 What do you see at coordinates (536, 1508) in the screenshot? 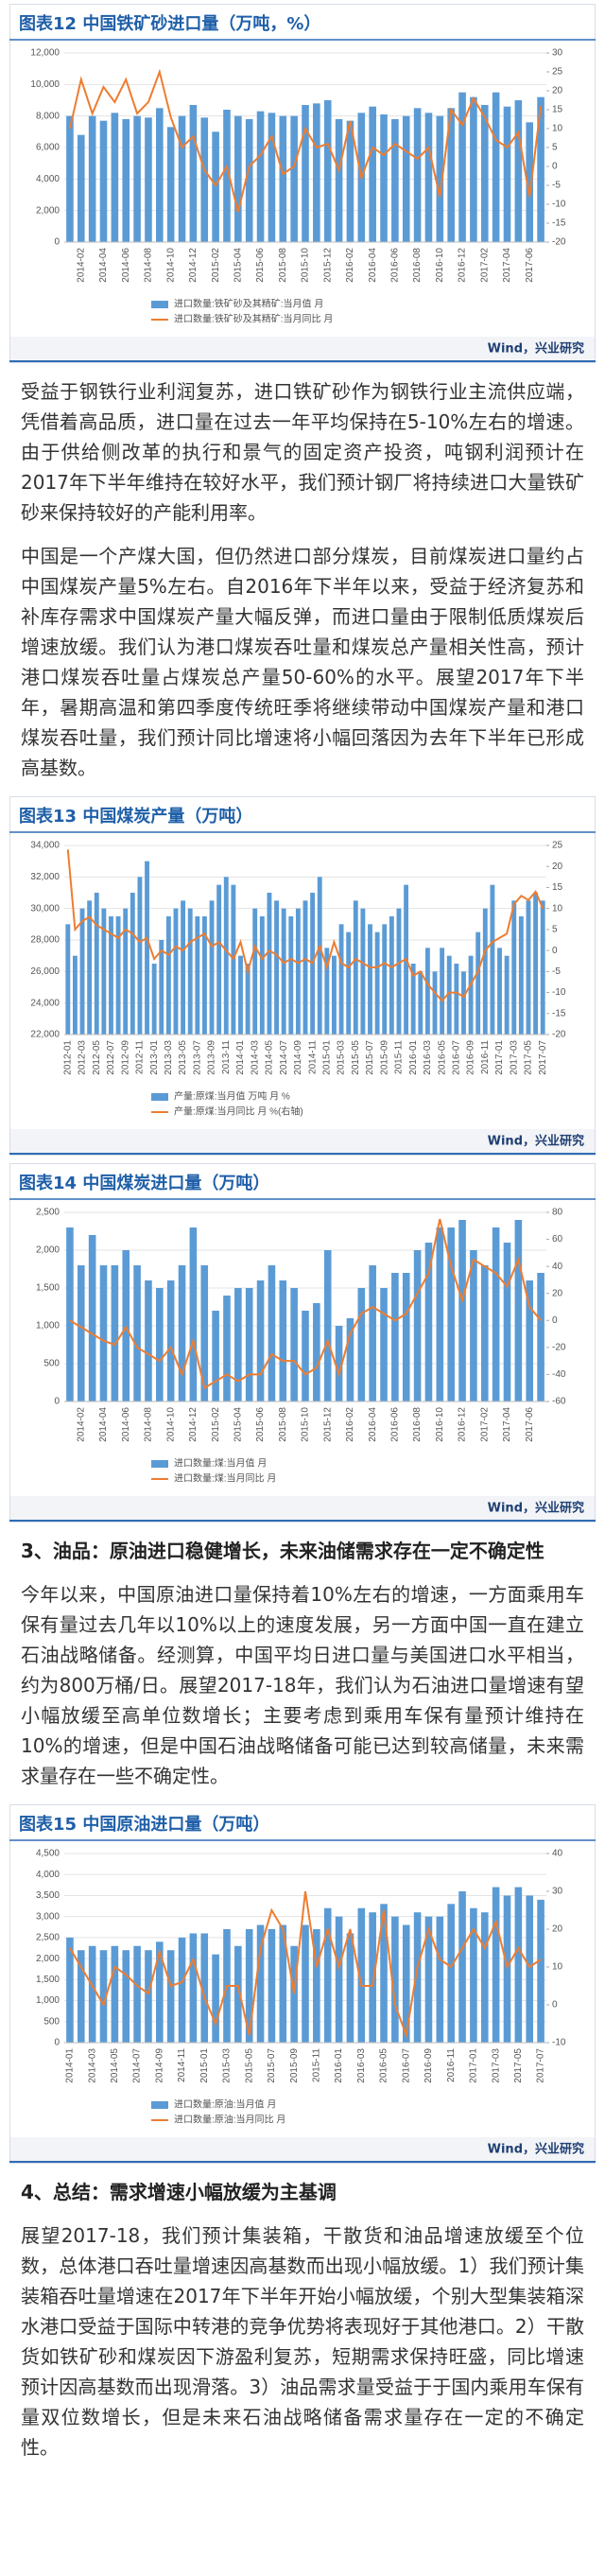
I see `source: Wind，兴业研究` at bounding box center [536, 1508].